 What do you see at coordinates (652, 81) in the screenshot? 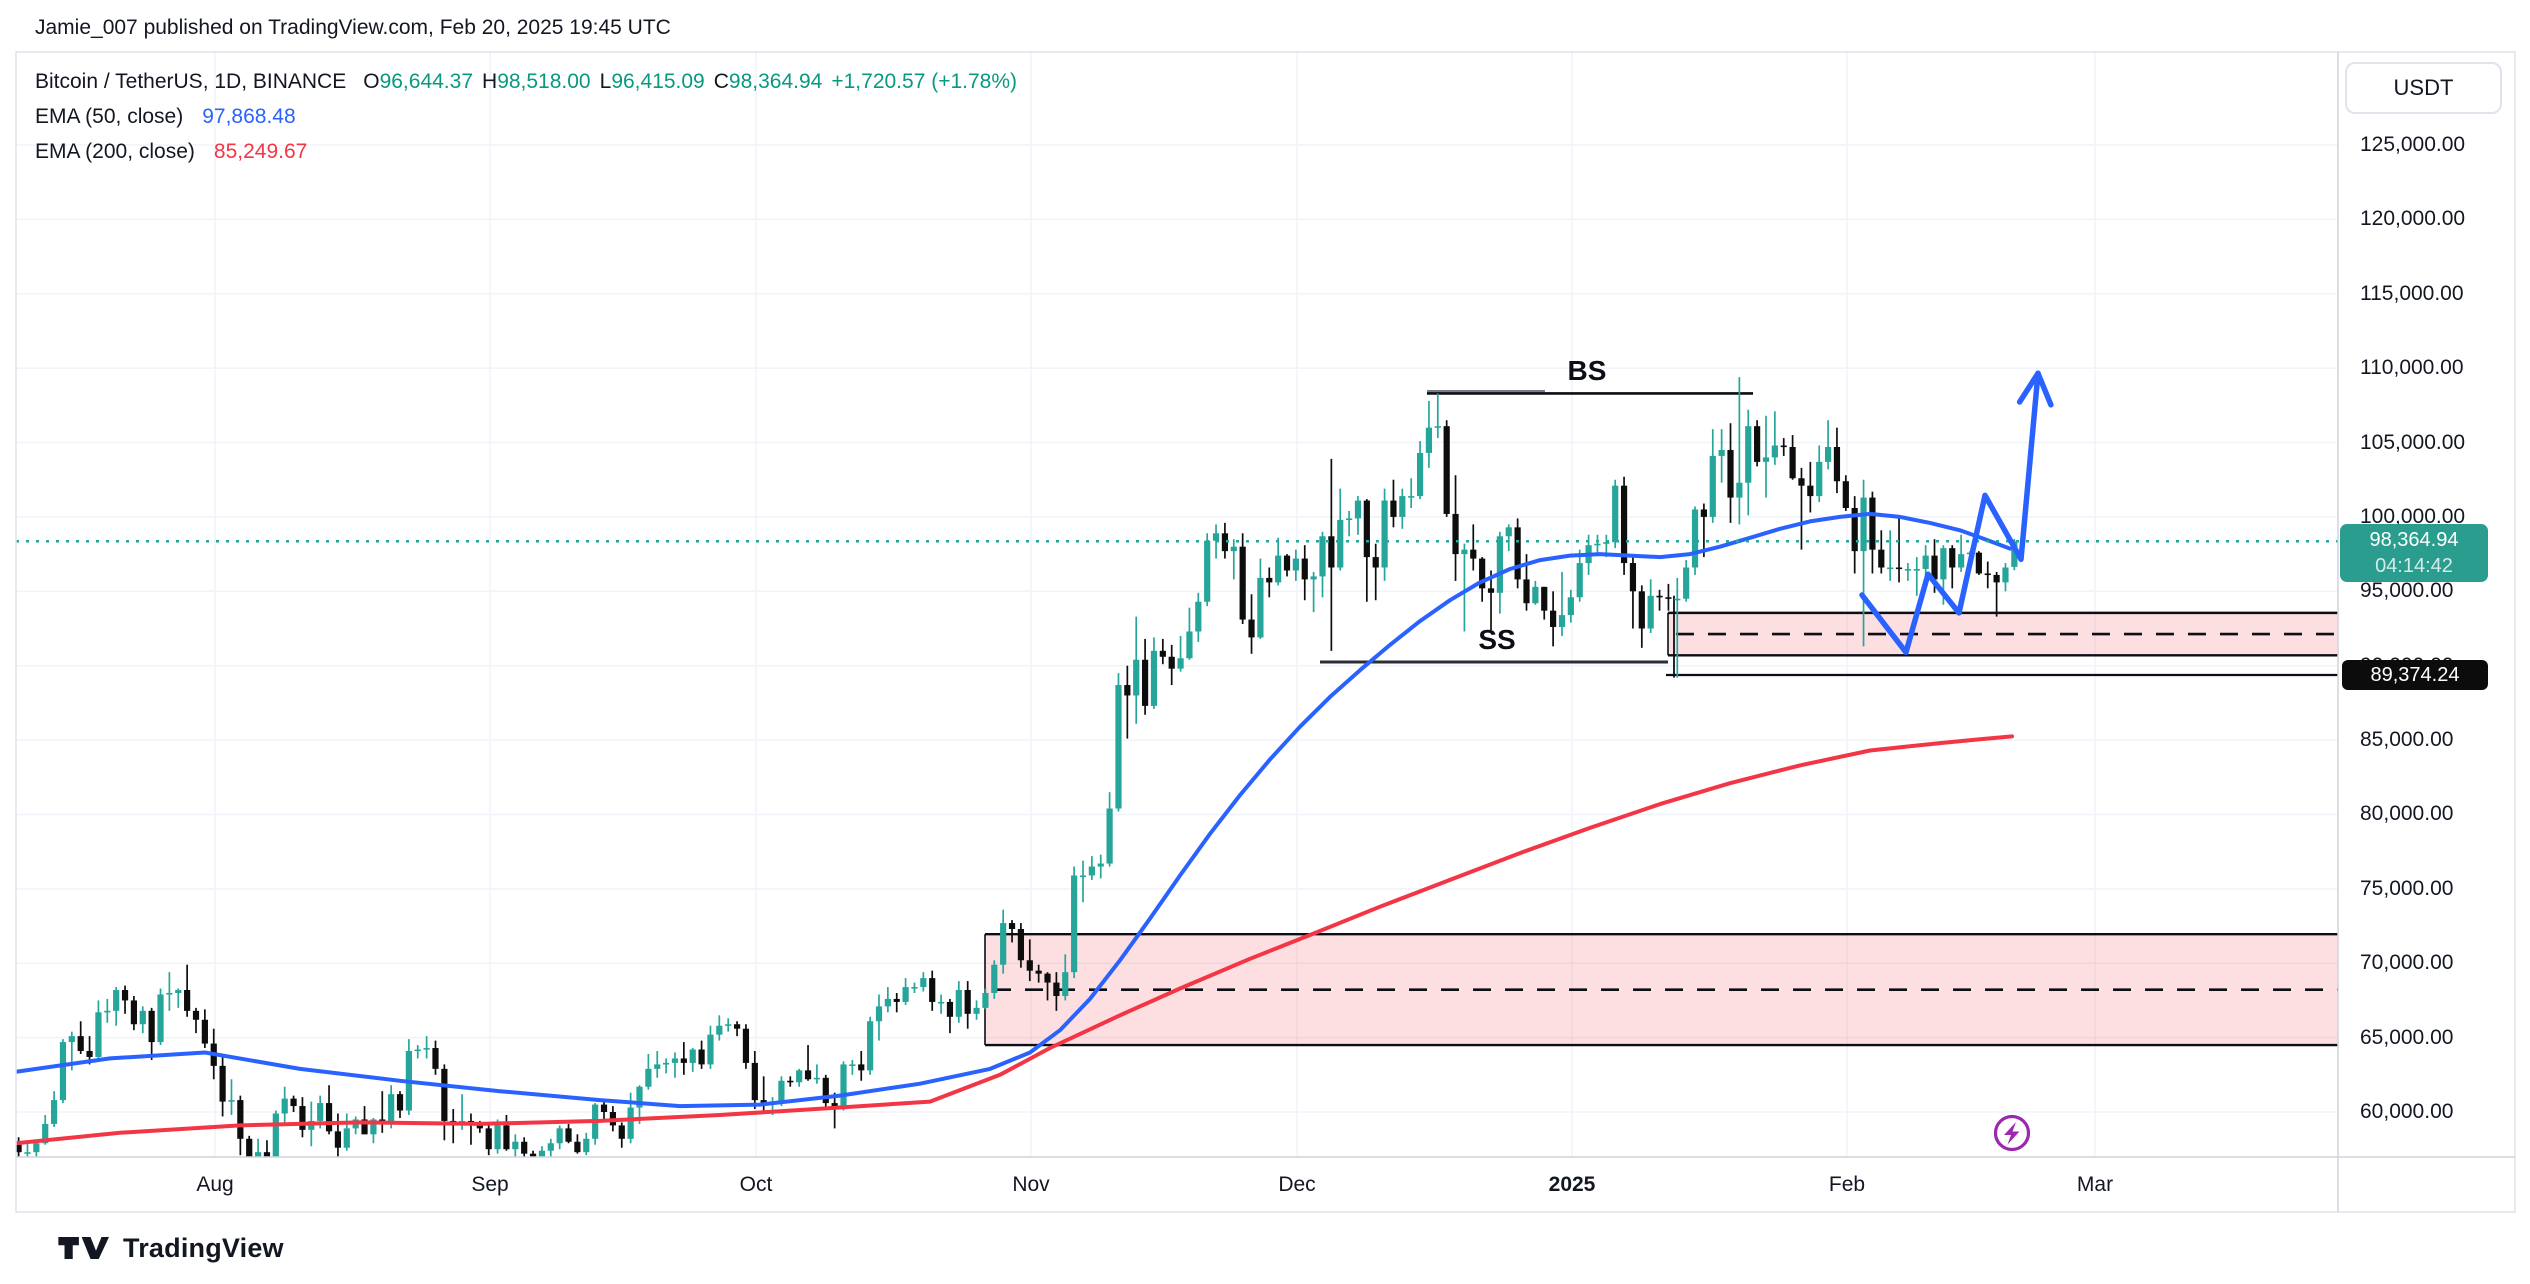
I see `low-value: L96,415.09` at bounding box center [652, 81].